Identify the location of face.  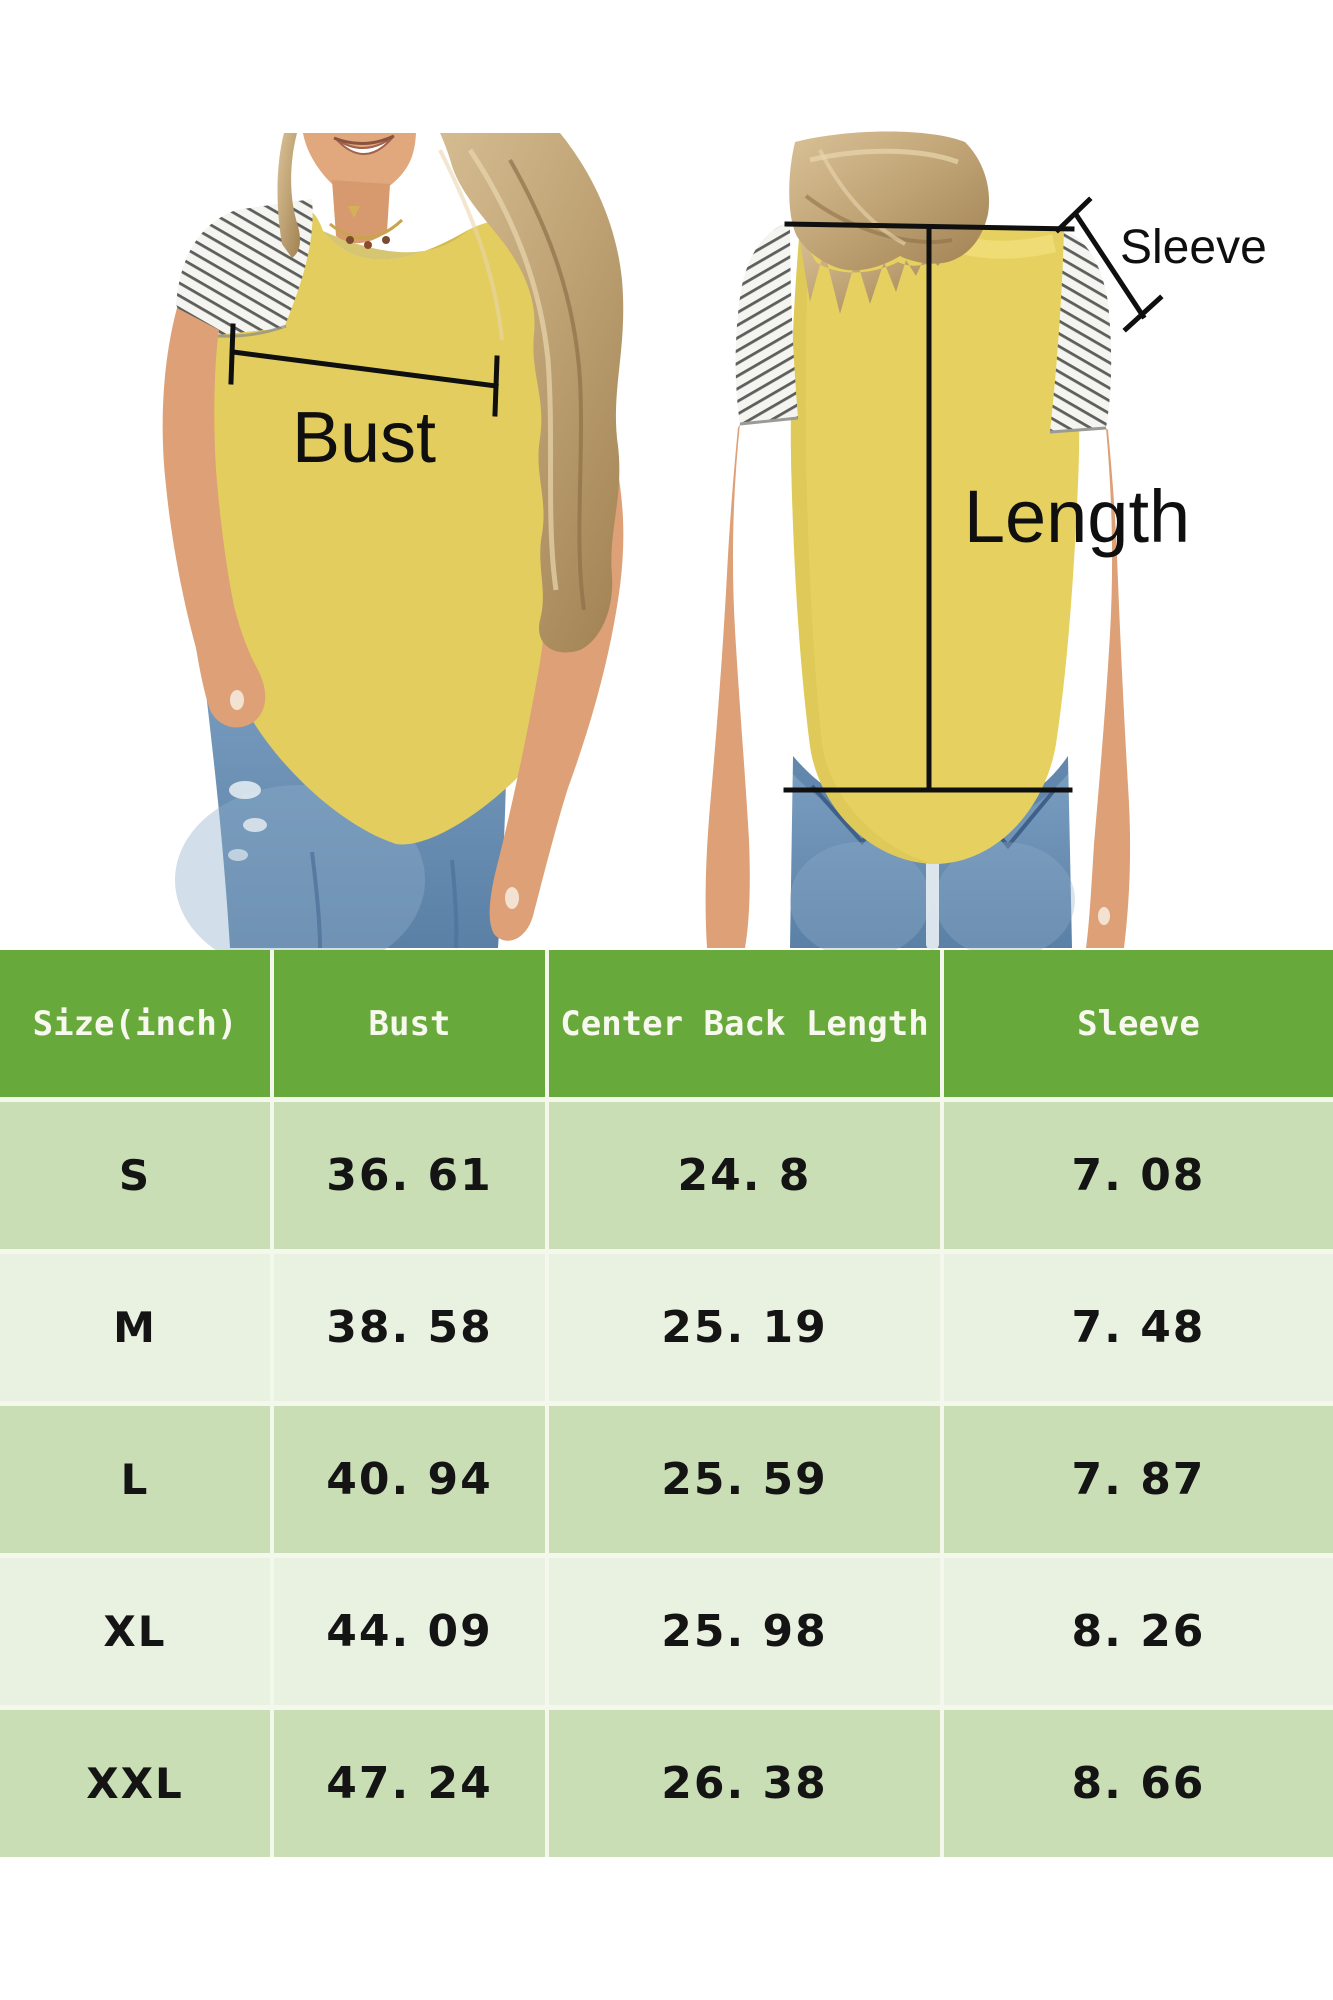
(359, 164).